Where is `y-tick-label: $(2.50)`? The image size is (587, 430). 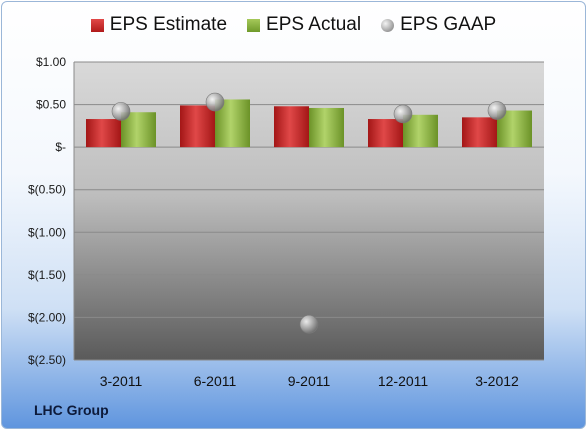 y-tick-label: $(2.50) is located at coordinates (47, 360).